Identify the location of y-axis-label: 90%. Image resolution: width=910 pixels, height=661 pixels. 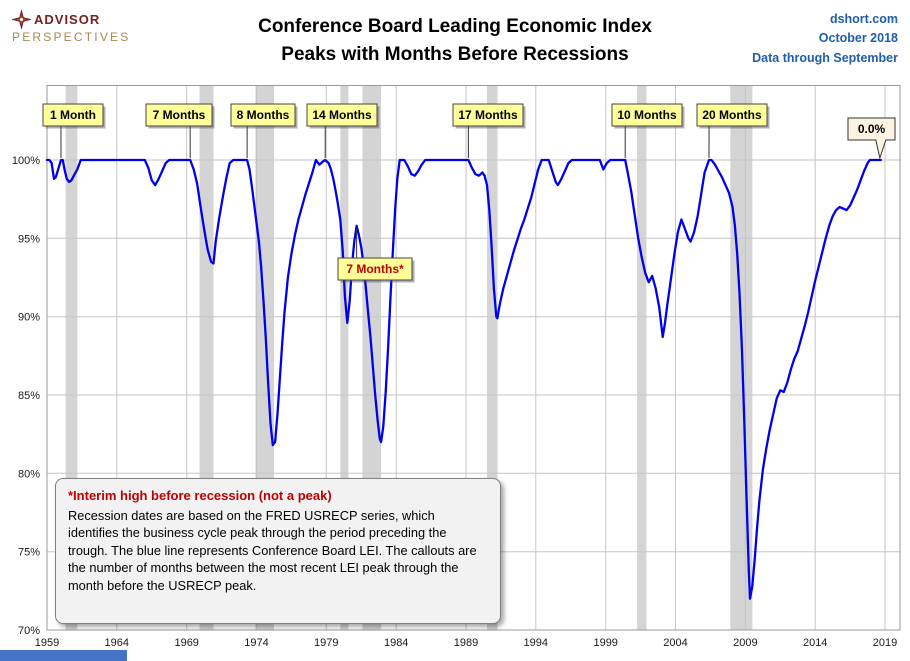
(29, 318).